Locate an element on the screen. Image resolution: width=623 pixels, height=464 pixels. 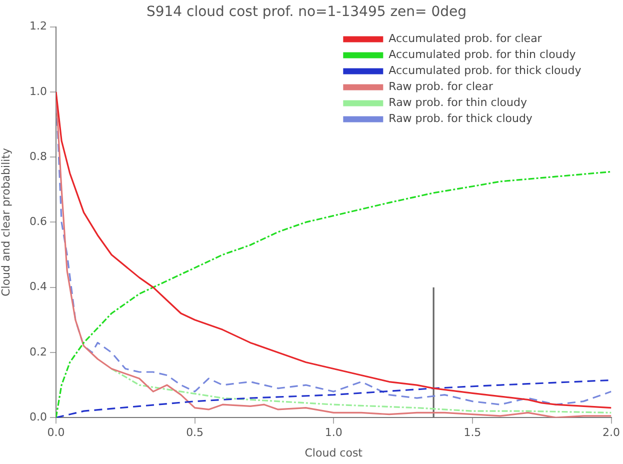
legend-label: Accumulated prob. for clear is located at coordinates (465, 39).